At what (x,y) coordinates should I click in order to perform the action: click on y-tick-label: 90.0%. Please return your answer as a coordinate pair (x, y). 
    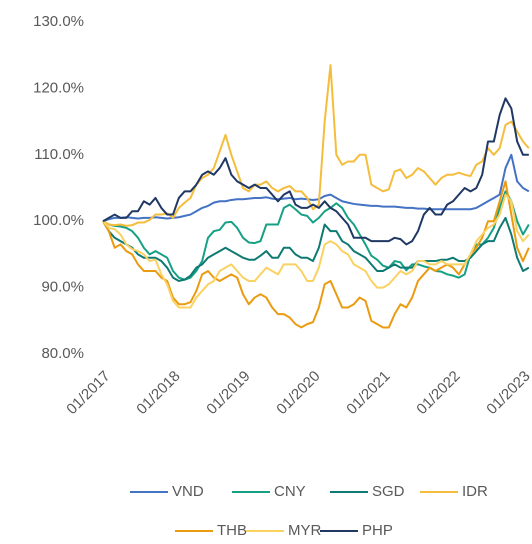
    Looking at the image, I should click on (62, 287).